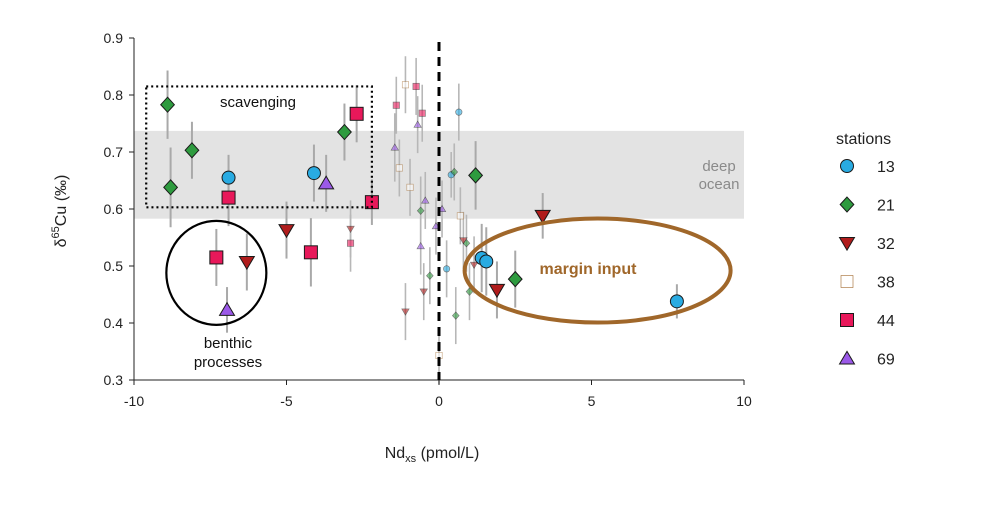 The image size is (1000, 510). What do you see at coordinates (886, 360) in the screenshot?
I see `legend-label-station-69: 69` at bounding box center [886, 360].